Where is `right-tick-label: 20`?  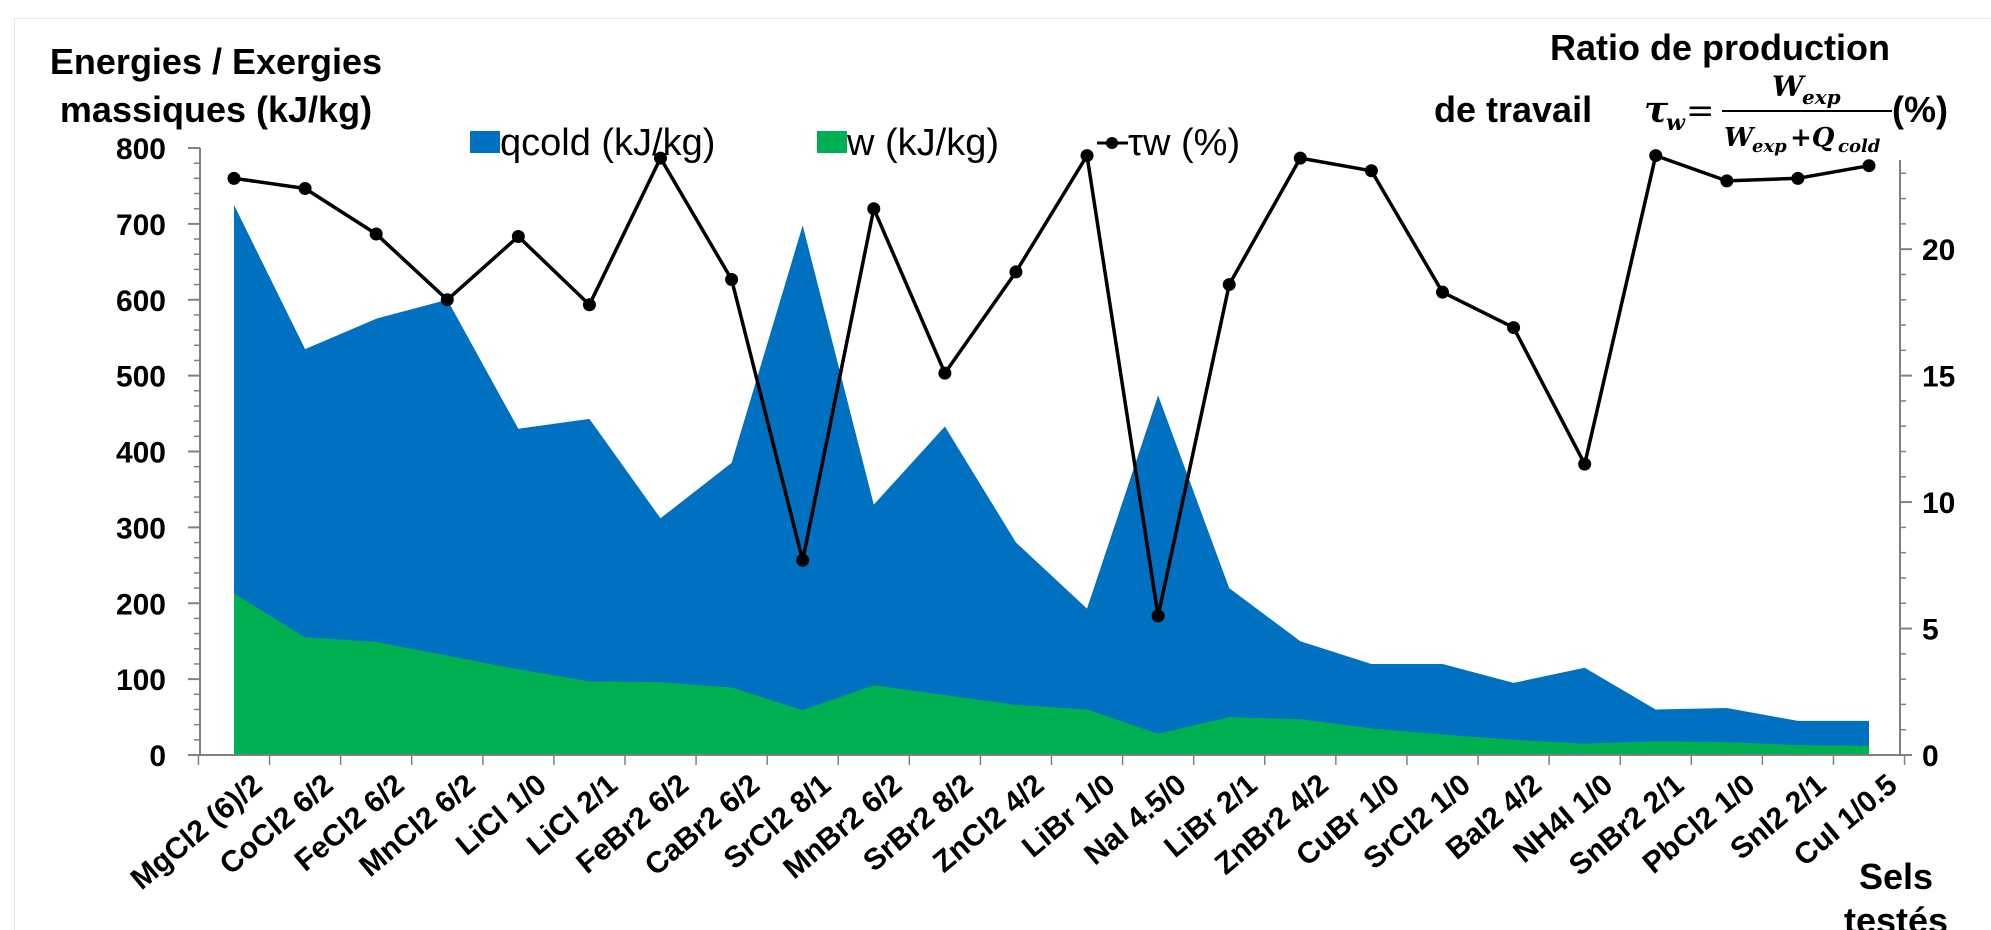
right-tick-label: 20 is located at coordinates (1938, 250).